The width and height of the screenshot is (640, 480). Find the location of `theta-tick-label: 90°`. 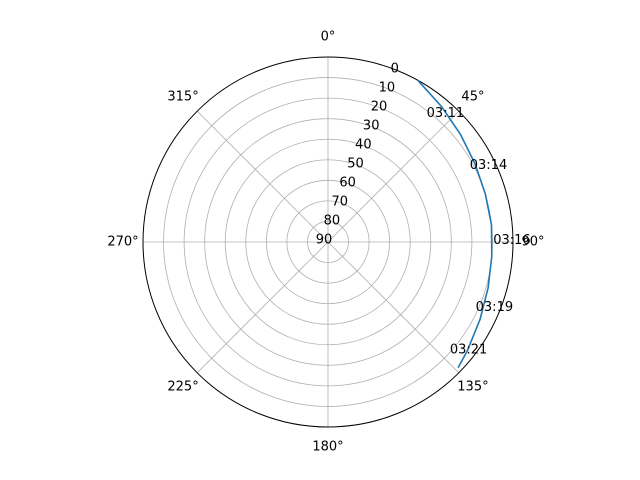

theta-tick-label: 90° is located at coordinates (532, 242).